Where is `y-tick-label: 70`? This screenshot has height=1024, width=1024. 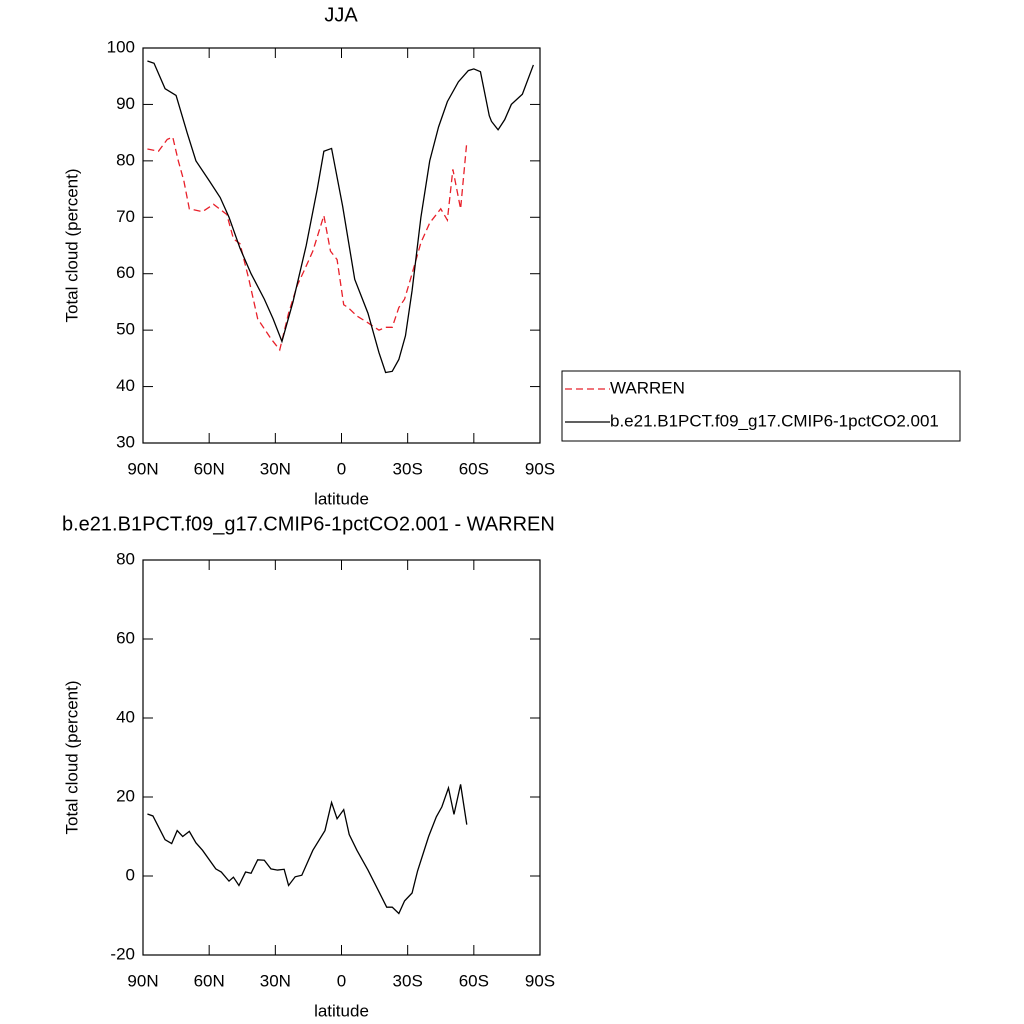
y-tick-label: 70 is located at coordinates (125, 216).